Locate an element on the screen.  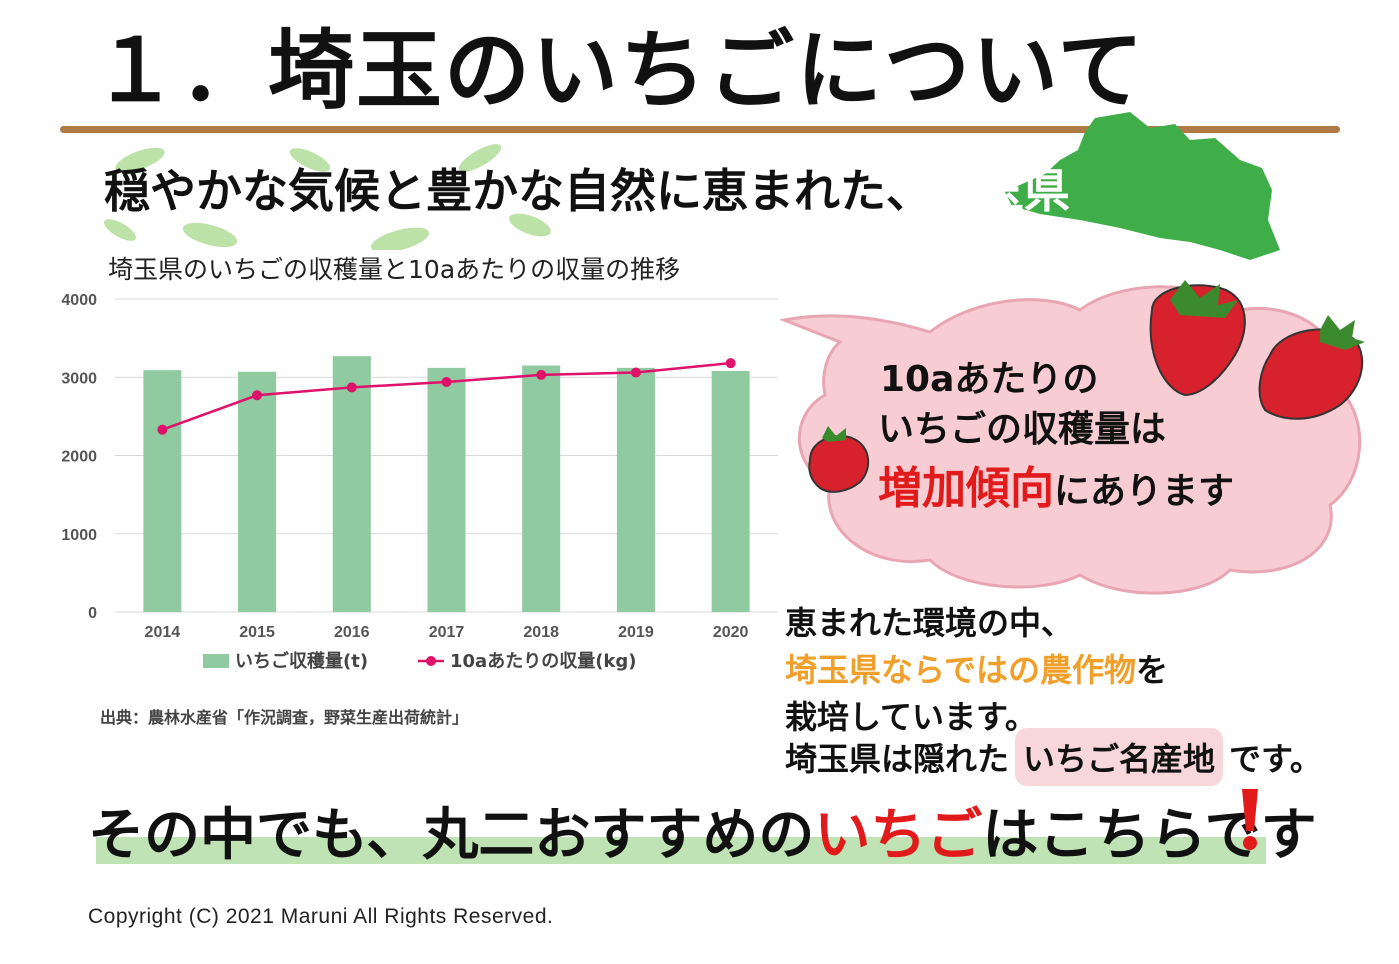
y-tick-label: 2000 is located at coordinates (79, 457).